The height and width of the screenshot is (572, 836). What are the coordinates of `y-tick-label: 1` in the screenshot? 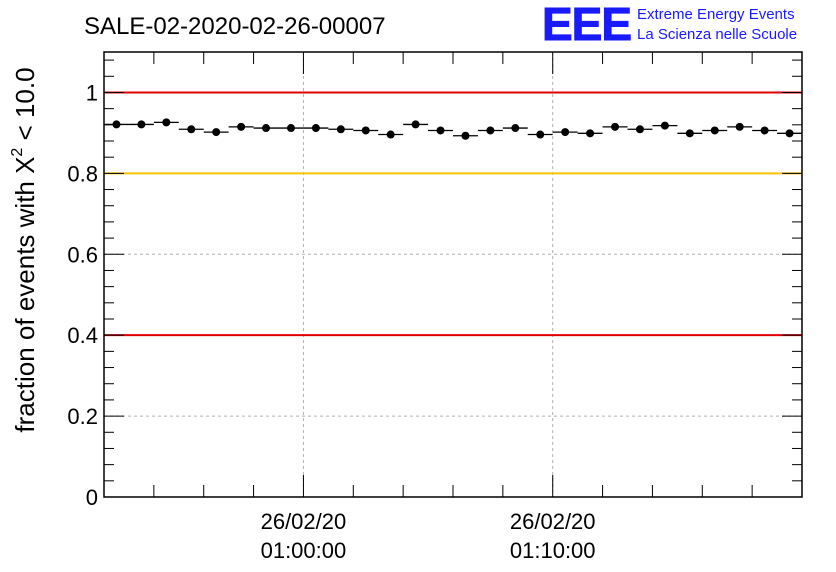 It's located at (92, 92).